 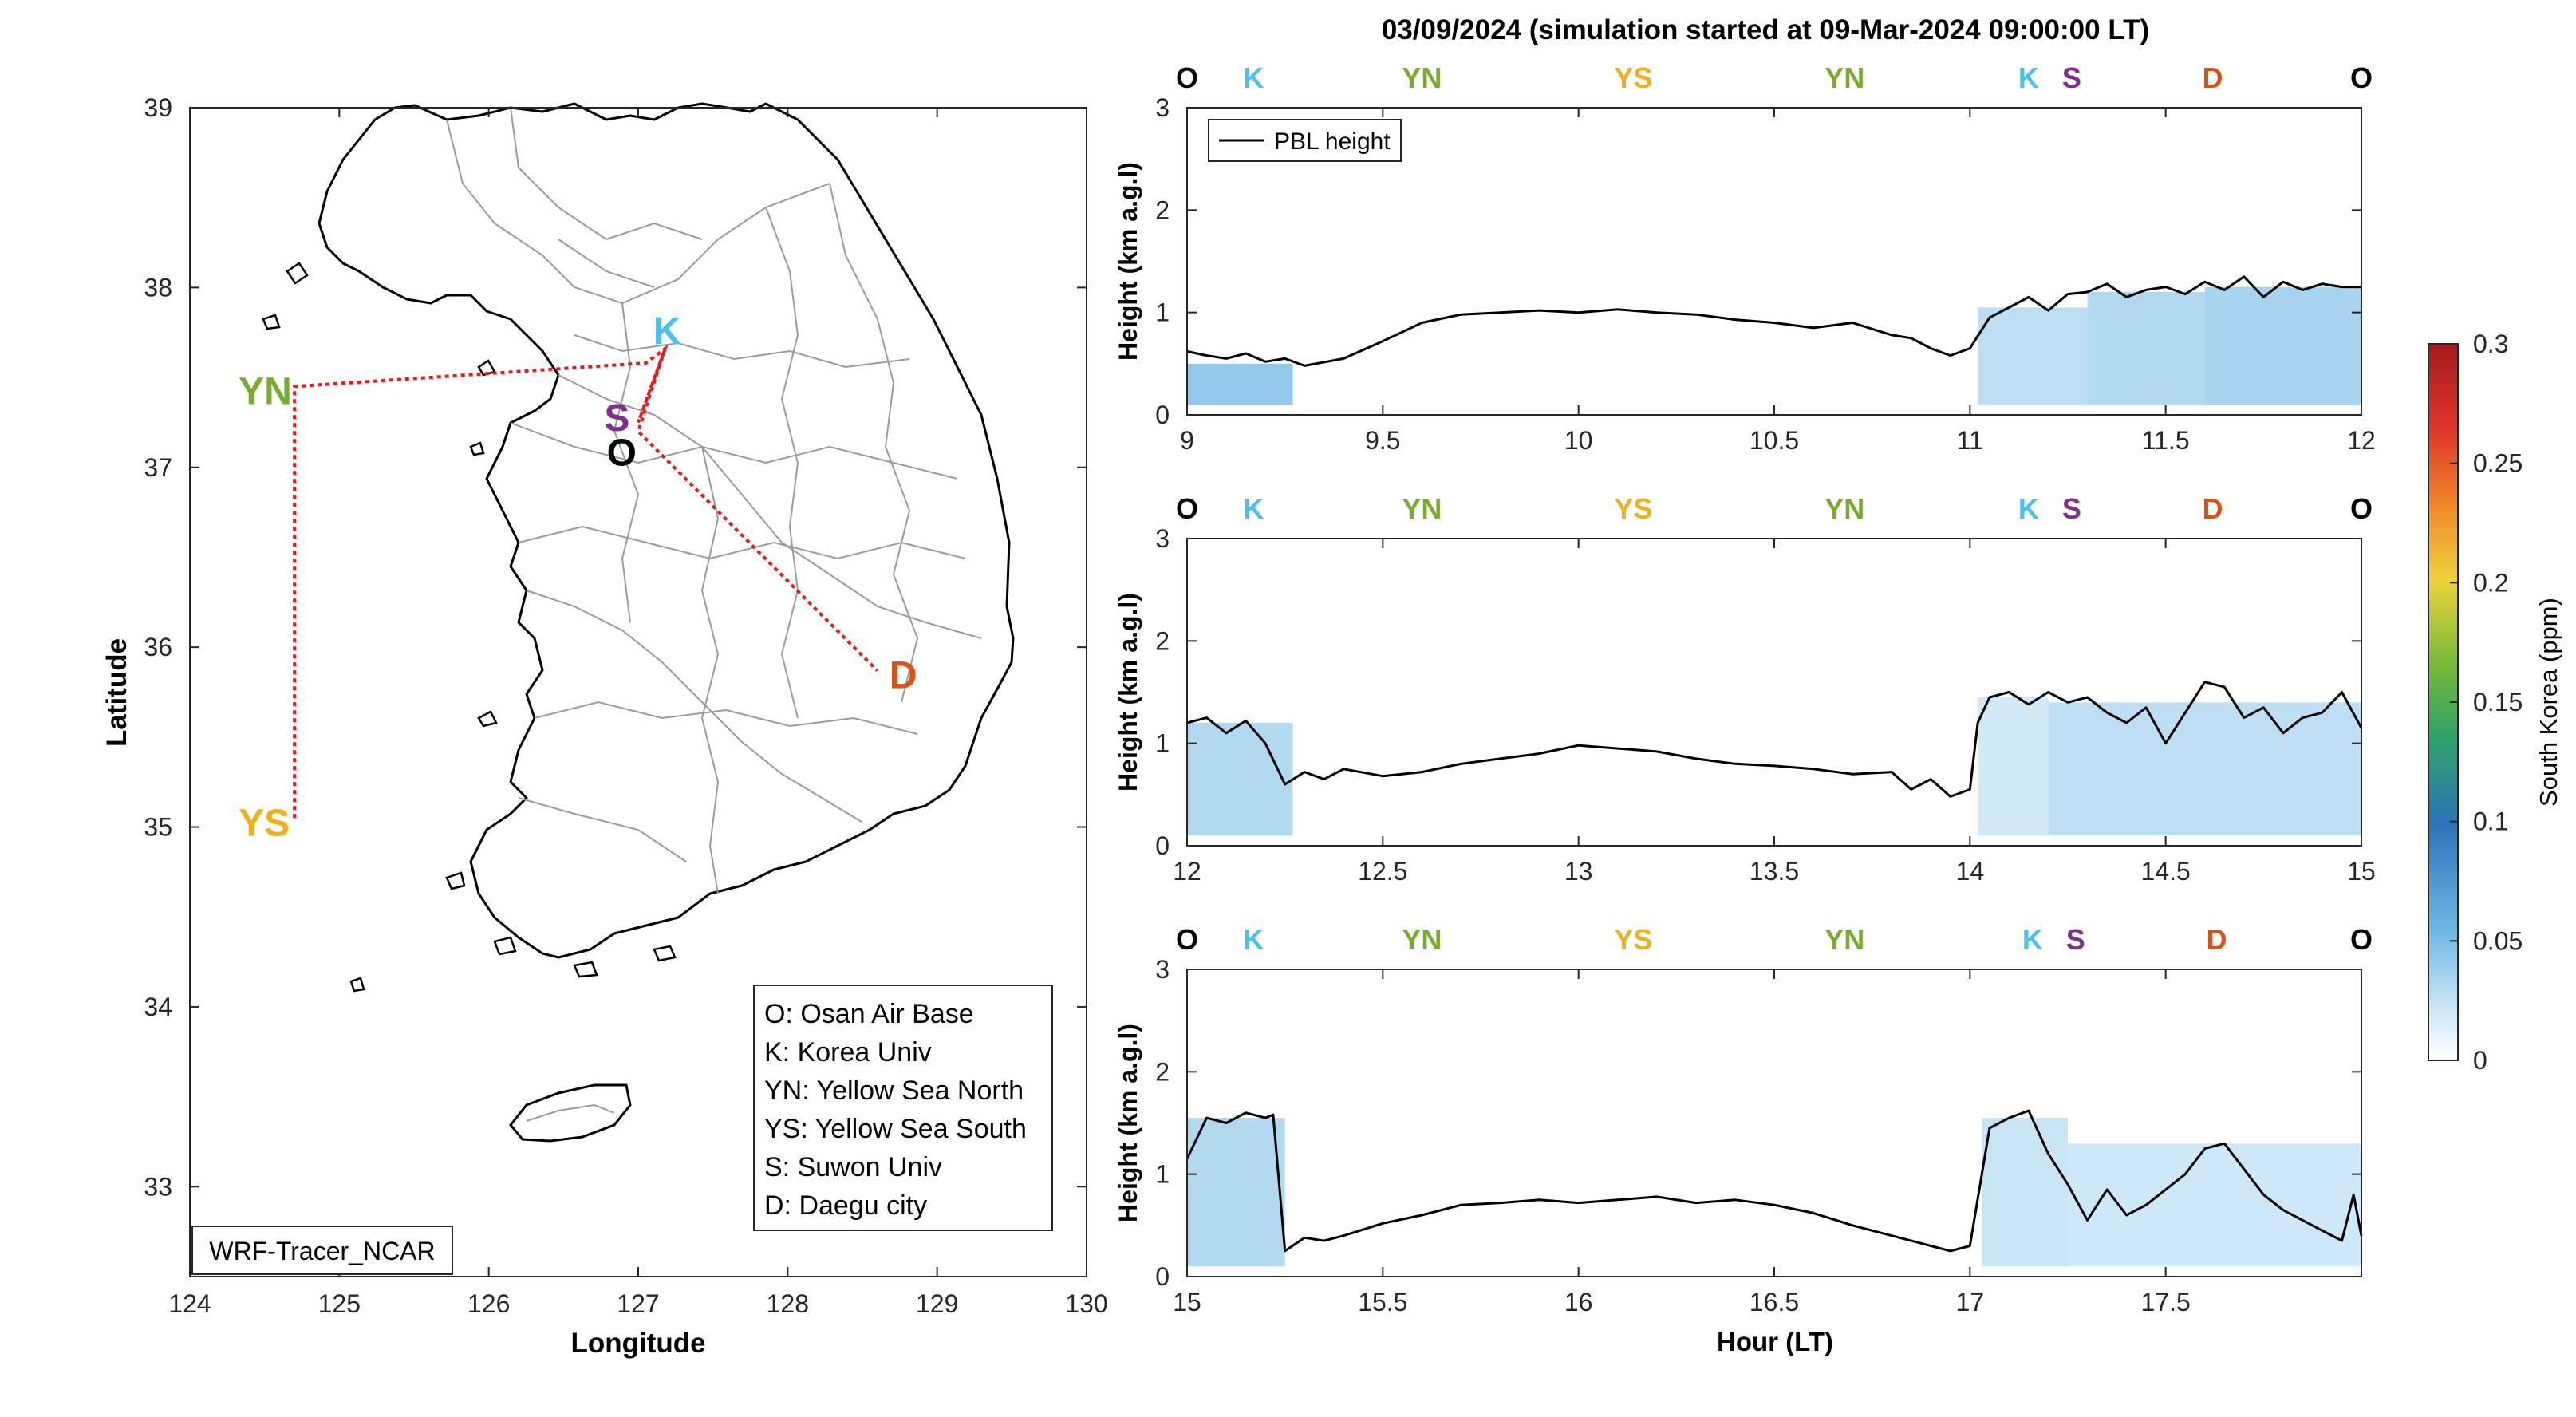 I want to click on model-label-box, so click(x=322, y=1250).